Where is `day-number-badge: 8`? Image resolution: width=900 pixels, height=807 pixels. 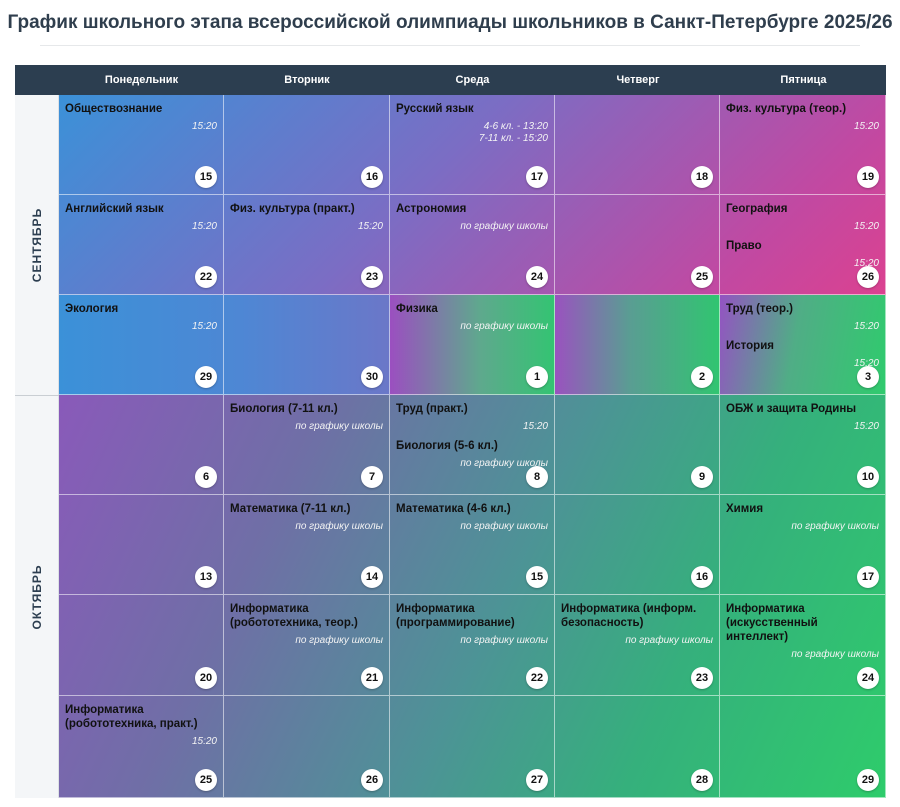 day-number-badge: 8 is located at coordinates (537, 477).